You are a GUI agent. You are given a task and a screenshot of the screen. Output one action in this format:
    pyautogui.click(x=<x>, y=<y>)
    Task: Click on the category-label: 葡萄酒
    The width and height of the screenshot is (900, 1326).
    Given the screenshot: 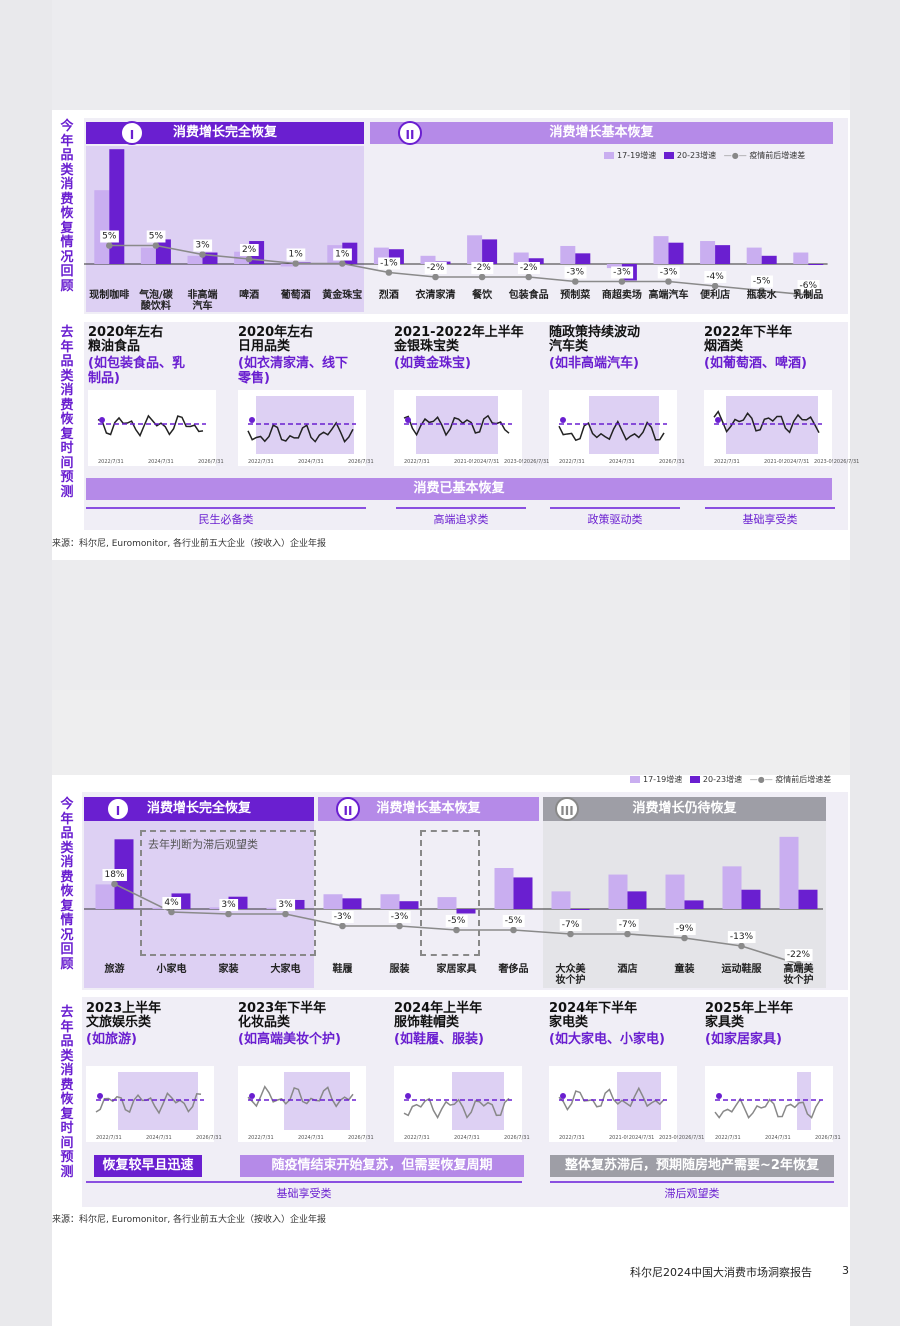 What is the action you would take?
    pyautogui.click(x=295, y=295)
    